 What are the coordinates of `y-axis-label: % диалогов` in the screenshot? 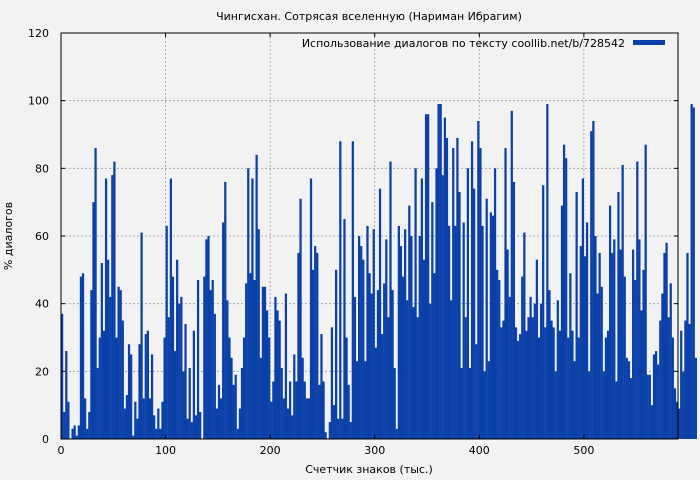 It's located at (8, 236).